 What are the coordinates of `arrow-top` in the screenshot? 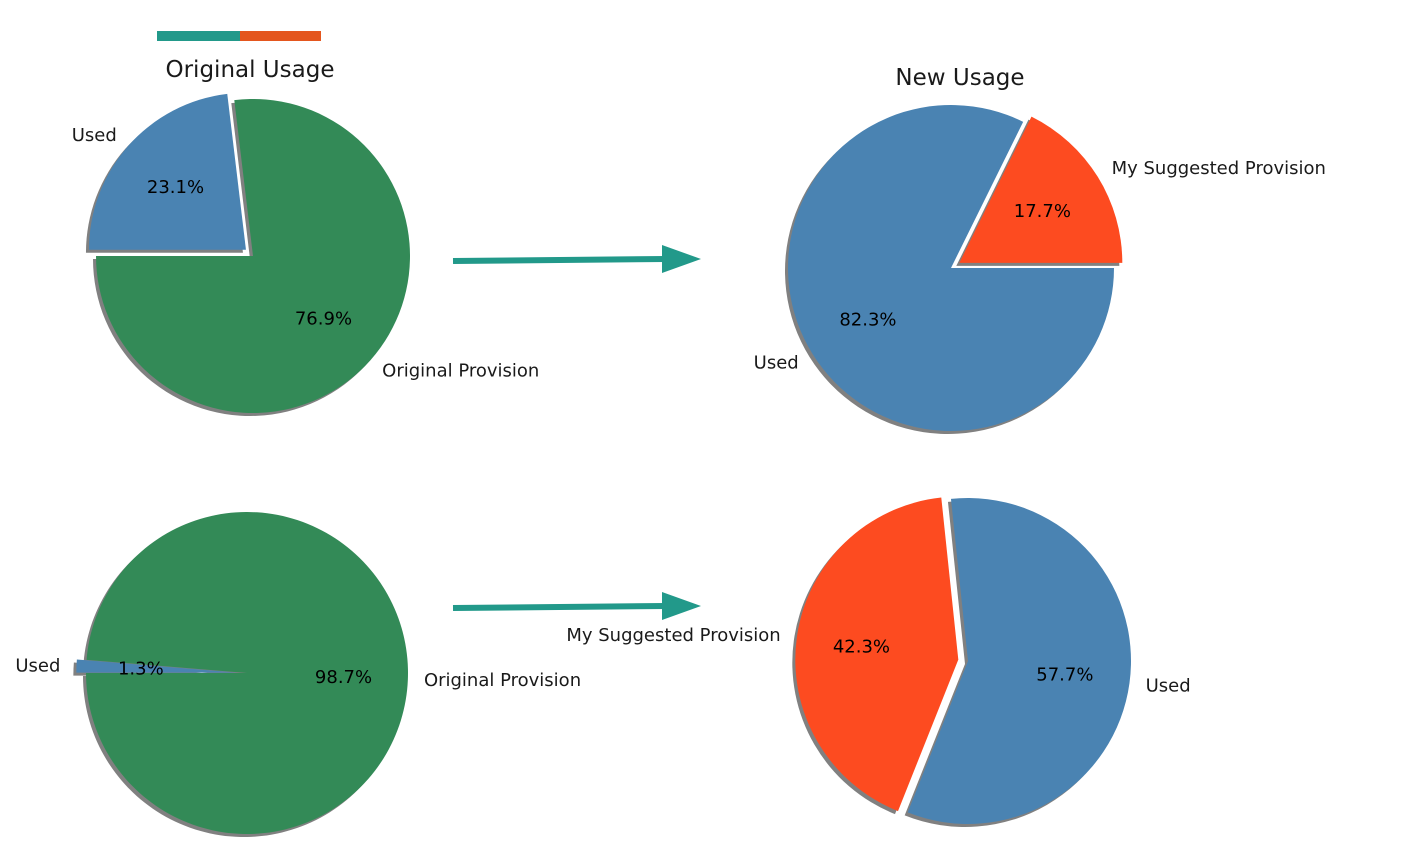 It's located at (576, 259).